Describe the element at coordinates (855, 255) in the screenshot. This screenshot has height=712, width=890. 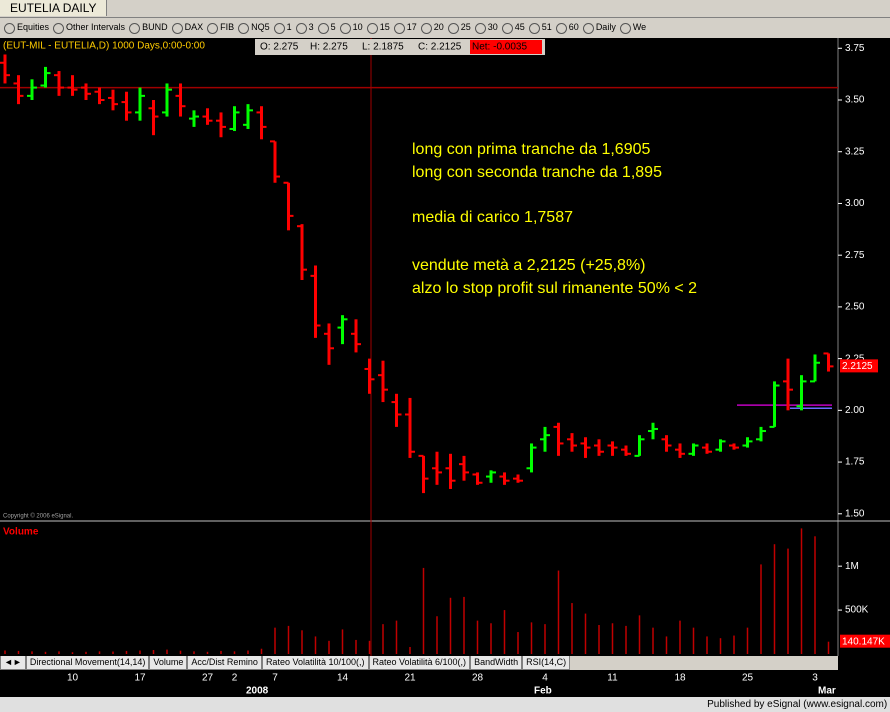
I see `y-tick-label: 2.75` at that location.